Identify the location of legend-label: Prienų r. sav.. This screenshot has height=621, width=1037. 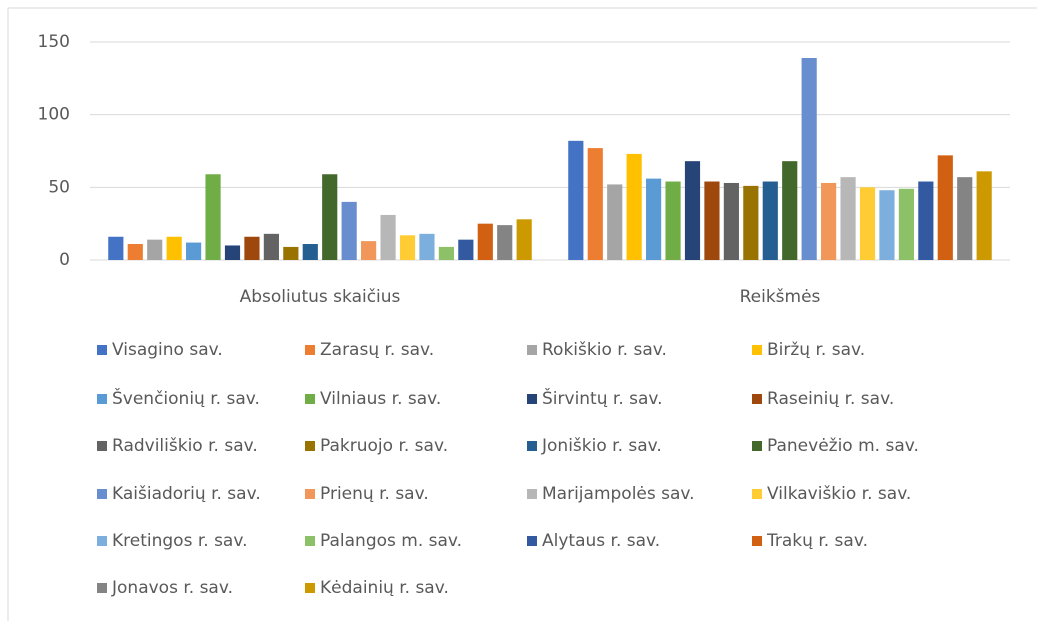
(374, 494).